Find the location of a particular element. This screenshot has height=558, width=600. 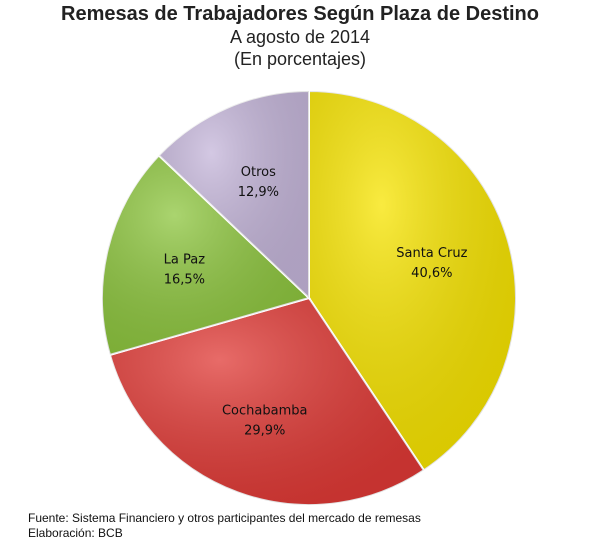

chart-unit-note: (En porcentajes) is located at coordinates (300, 59).